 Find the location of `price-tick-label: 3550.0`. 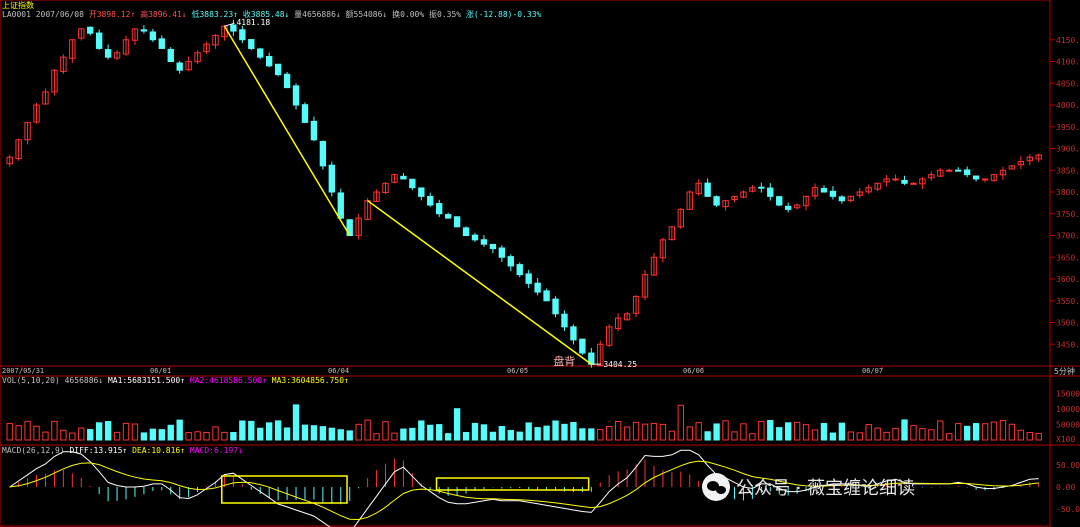

price-tick-label: 3550.0 is located at coordinates (1068, 301).